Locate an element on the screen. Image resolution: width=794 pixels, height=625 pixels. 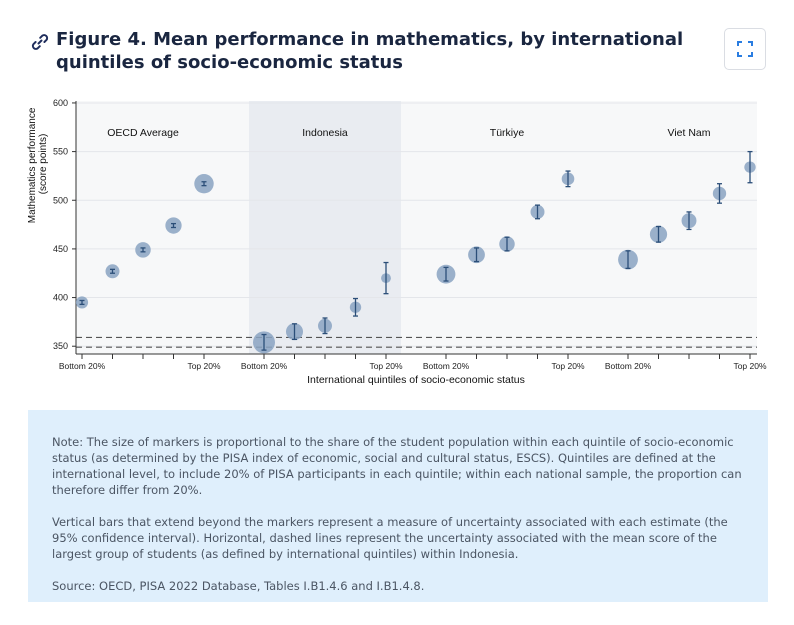
expand-icon is located at coordinates (745, 49).